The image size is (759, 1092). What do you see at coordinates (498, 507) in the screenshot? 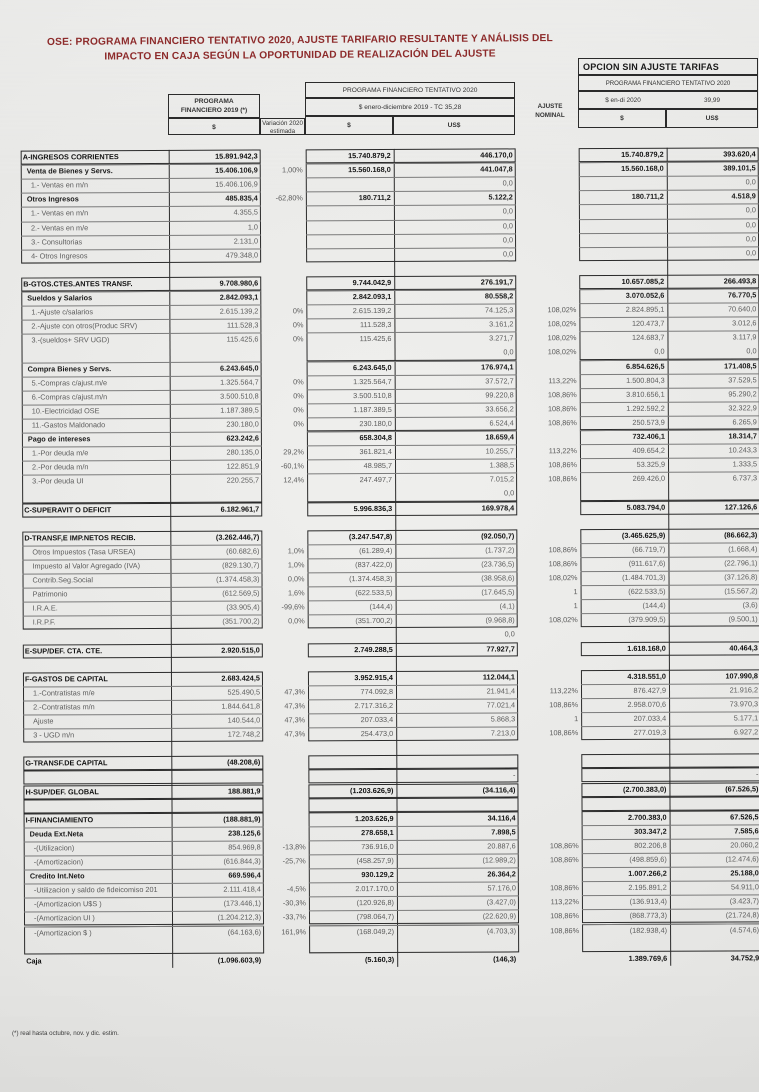
I see `table-cell: 169.978,4` at bounding box center [498, 507].